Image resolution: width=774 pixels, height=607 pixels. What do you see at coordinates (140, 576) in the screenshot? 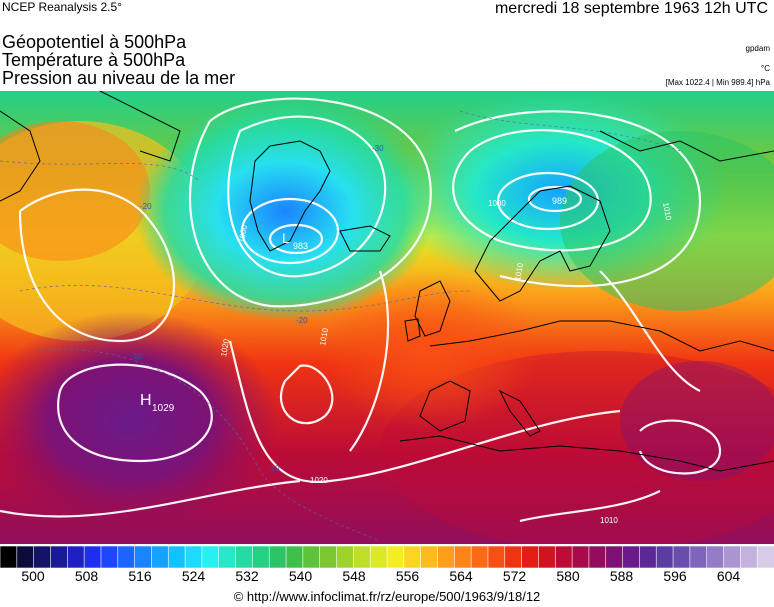
I see `color-scale-tick-label: 516` at bounding box center [140, 576].